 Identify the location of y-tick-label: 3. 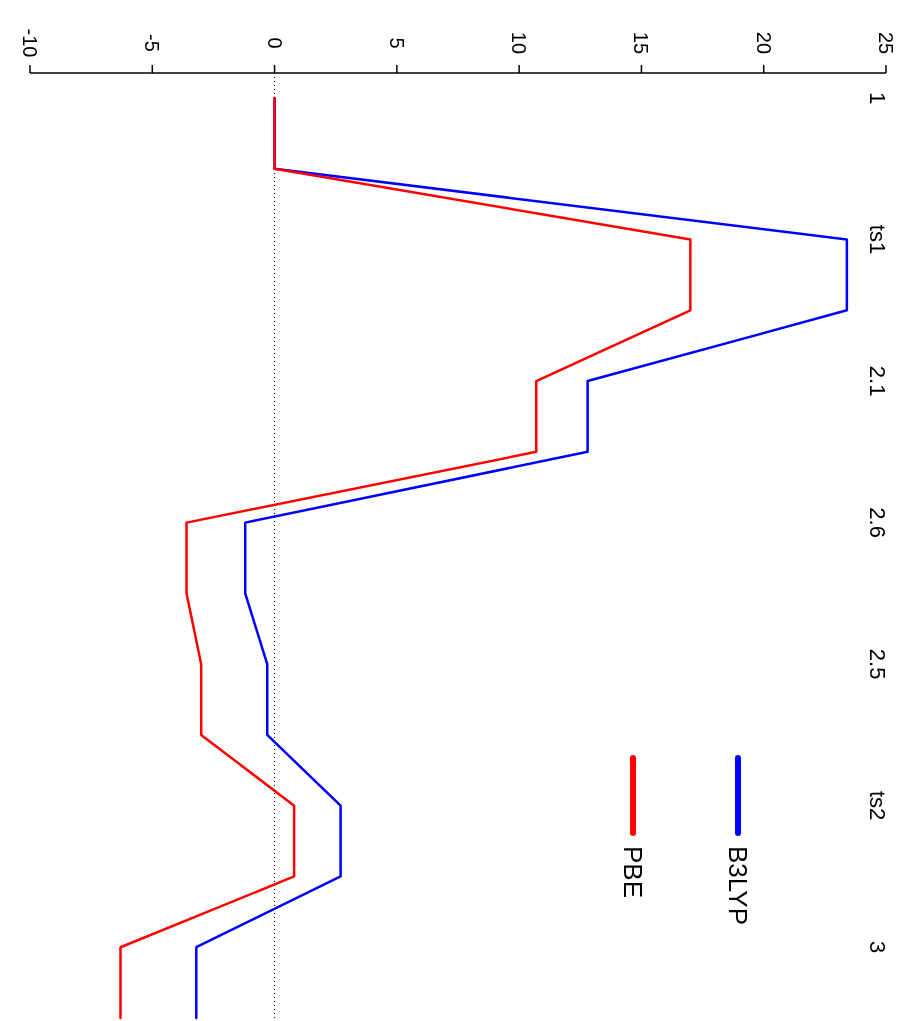
(878, 947).